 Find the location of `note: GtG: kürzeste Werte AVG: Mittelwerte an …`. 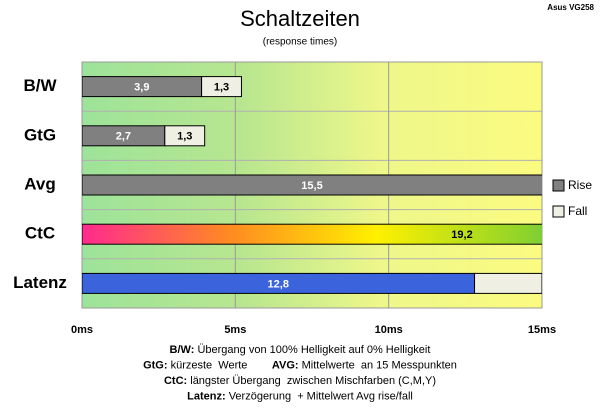

note: GtG: kürzeste Werte AVG: Mittelwerte an … is located at coordinates (300, 365).